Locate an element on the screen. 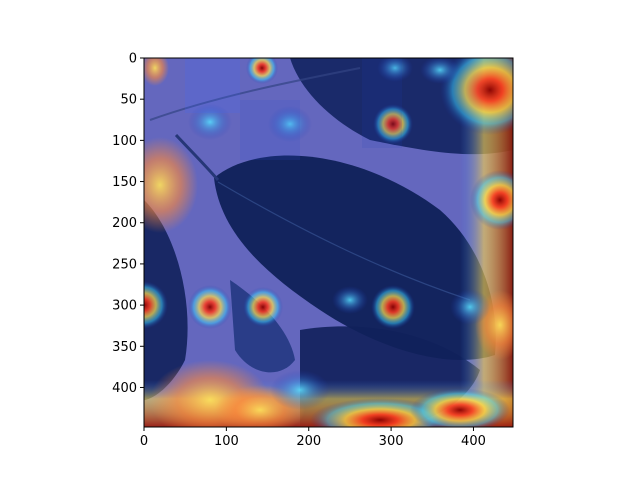  y-tick-label: 350 is located at coordinates (124, 347).